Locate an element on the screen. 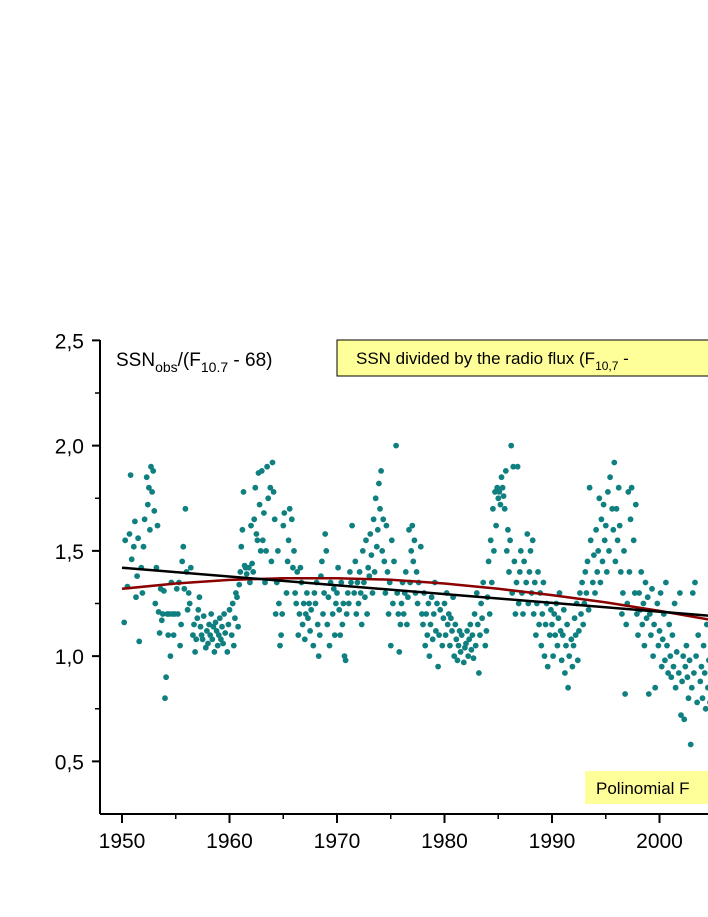 This screenshot has width=708, height=917. fit-label-box is located at coordinates (646, 787).